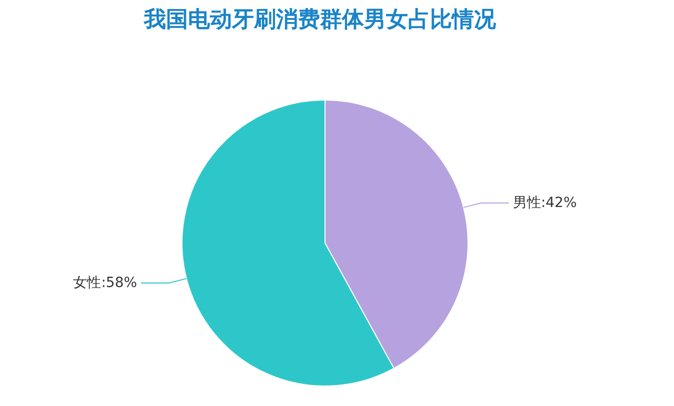 Image resolution: width=674 pixels, height=406 pixels. I want to click on slice-label: 女性:58%, so click(105, 283).